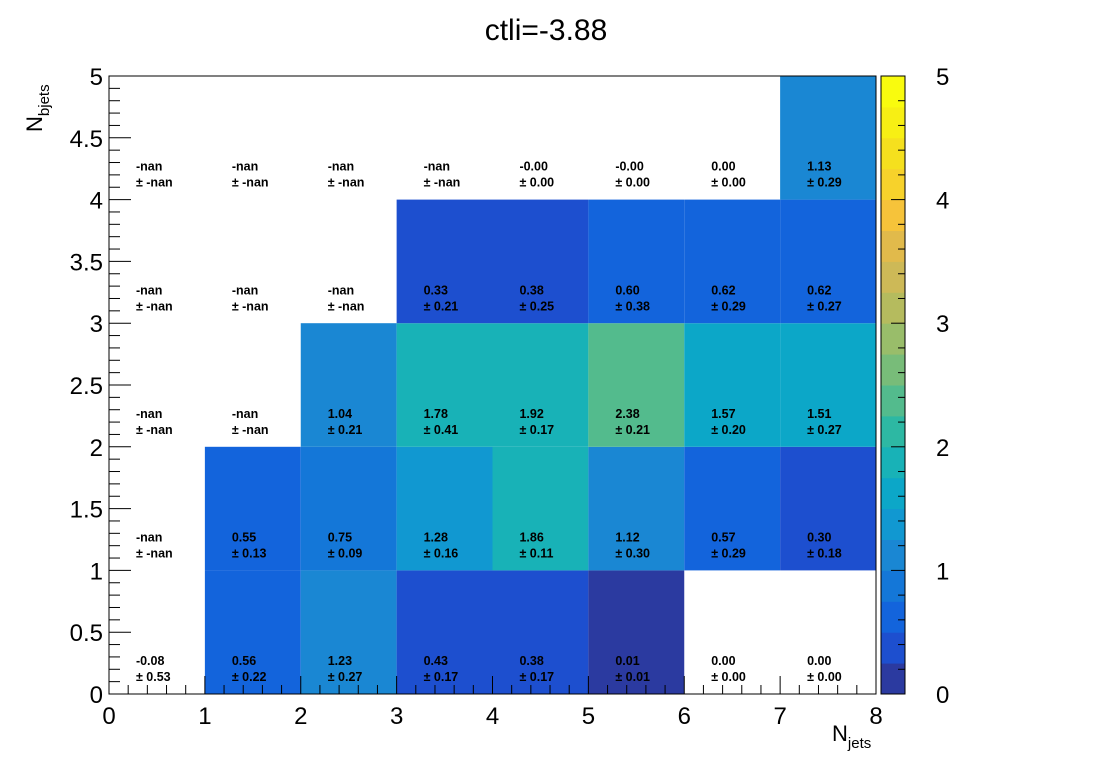  What do you see at coordinates (632, 677) in the screenshot?
I see `cell-error-label: ± 0.01` at bounding box center [632, 677].